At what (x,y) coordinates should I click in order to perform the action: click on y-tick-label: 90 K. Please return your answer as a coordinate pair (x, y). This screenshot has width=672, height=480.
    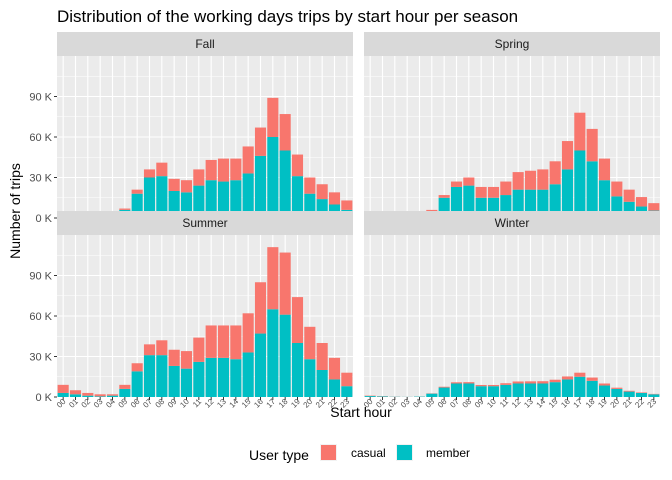
    Looking at the image, I should click on (40, 98).